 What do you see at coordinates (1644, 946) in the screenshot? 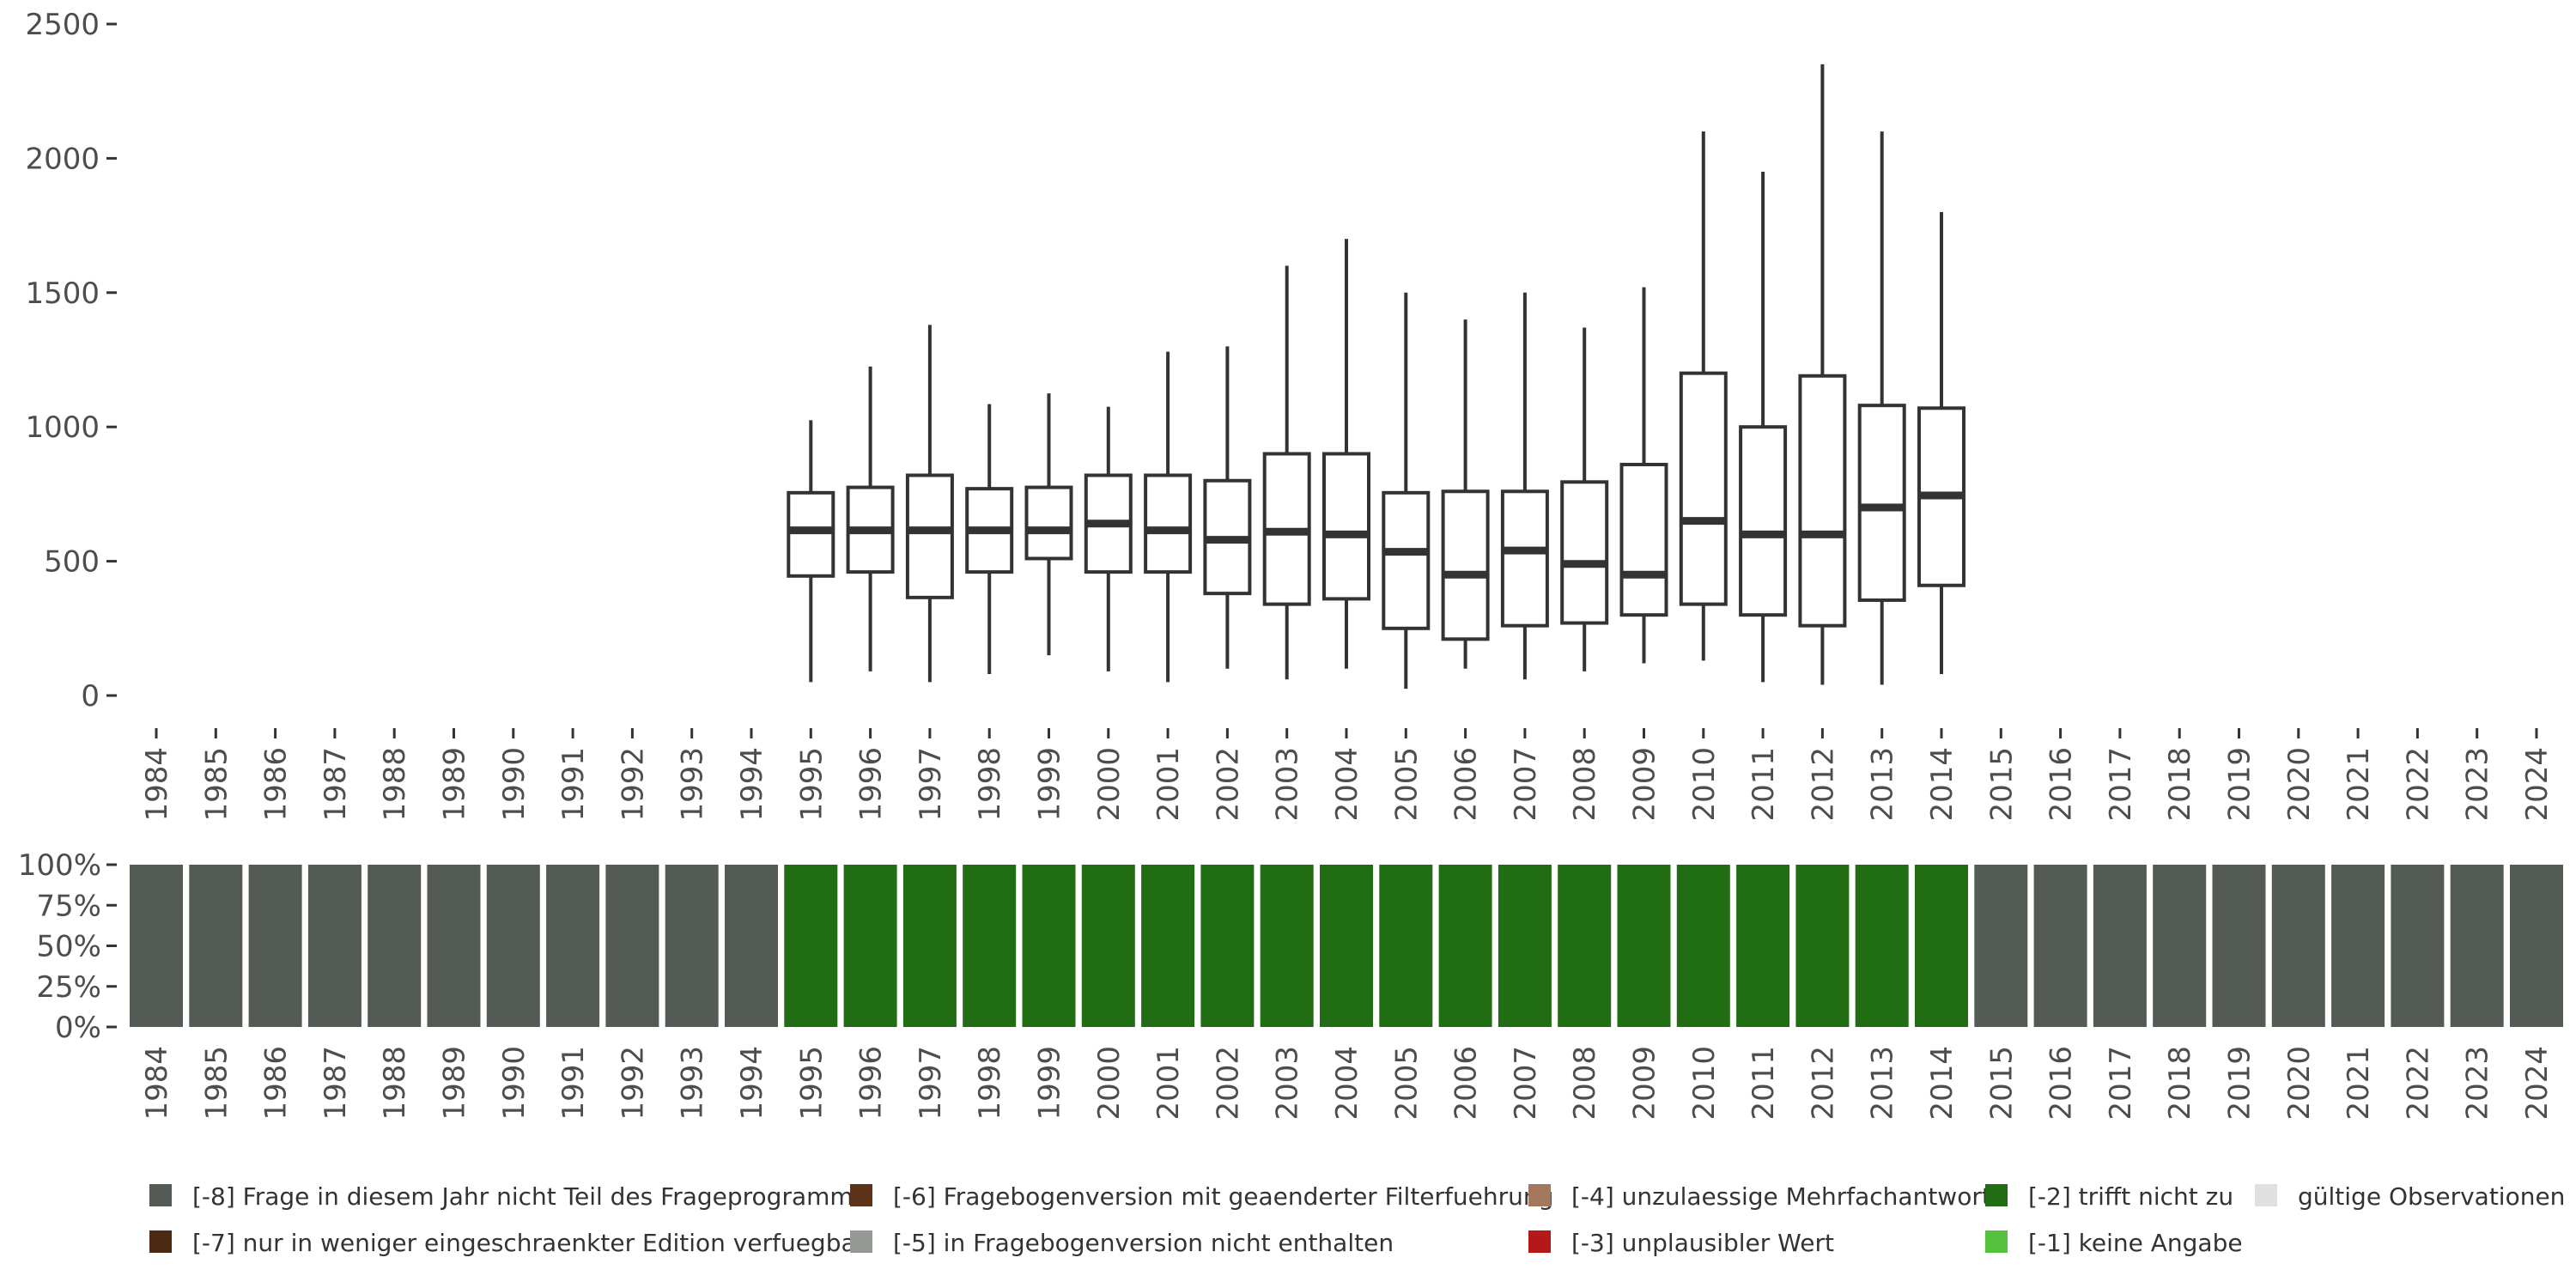
I see `bar-2009` at bounding box center [1644, 946].